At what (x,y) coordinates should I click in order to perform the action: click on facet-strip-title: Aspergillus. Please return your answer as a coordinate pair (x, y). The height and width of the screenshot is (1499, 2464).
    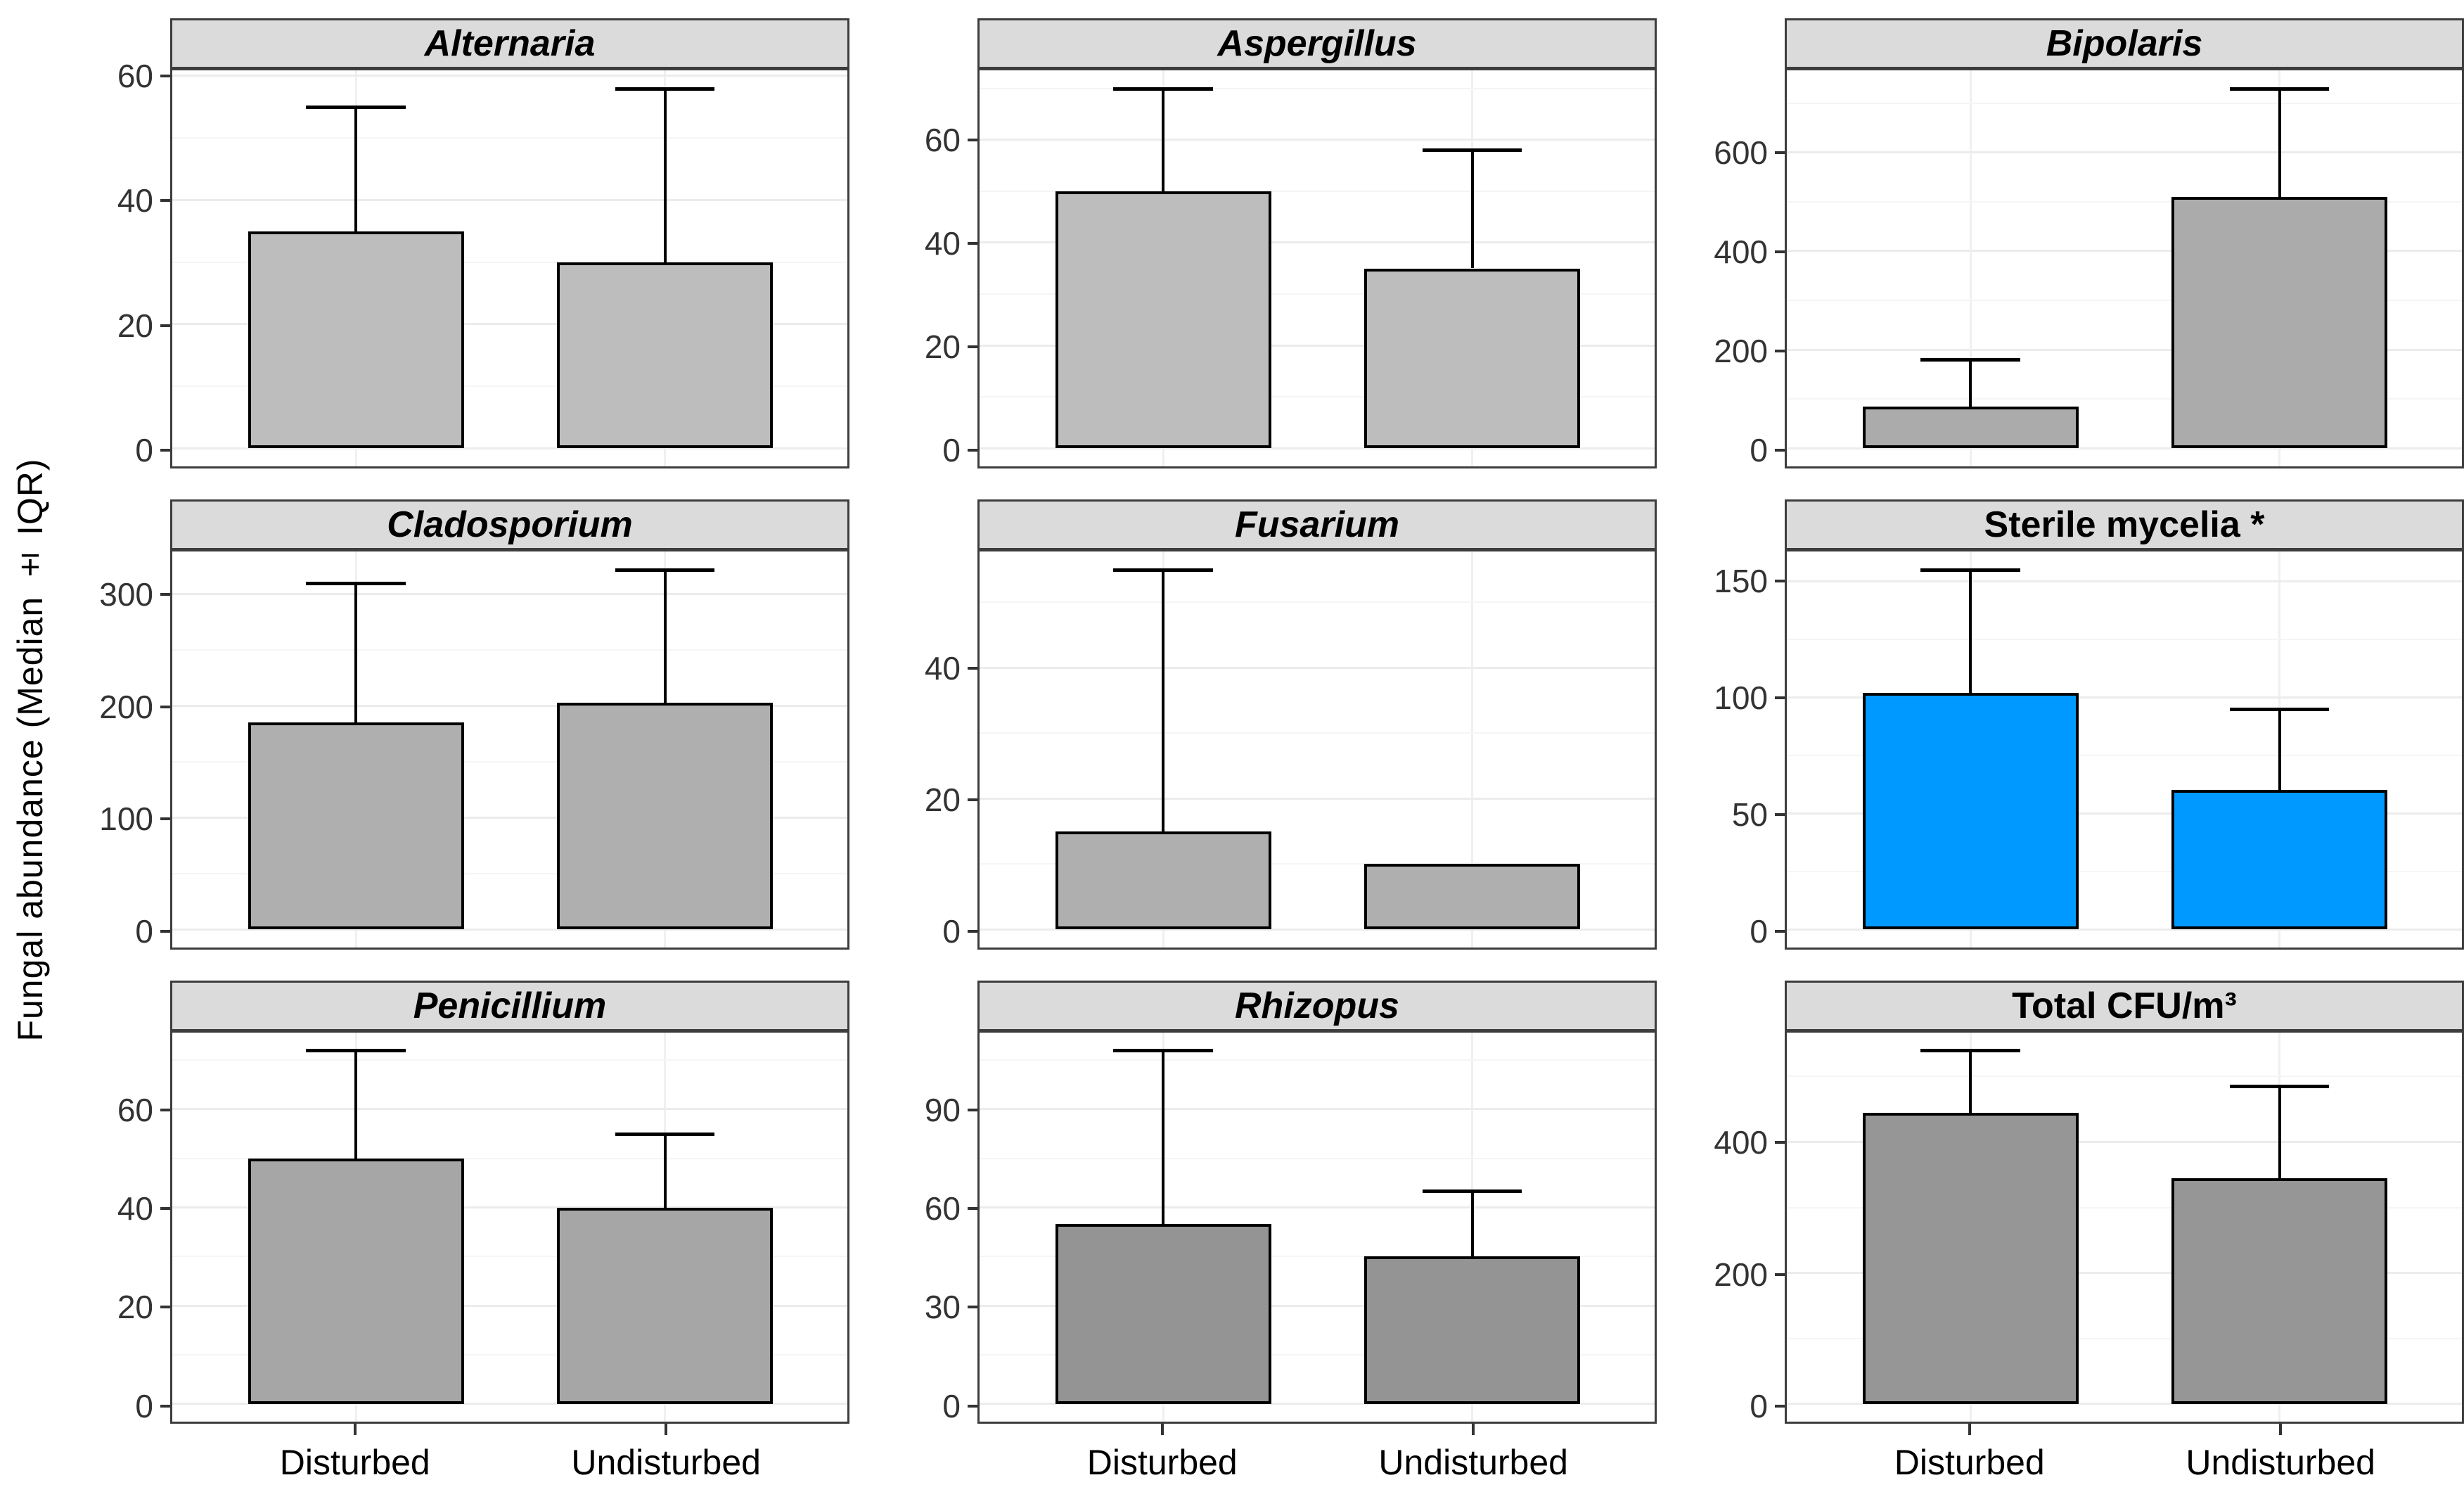
    Looking at the image, I should click on (1317, 43).